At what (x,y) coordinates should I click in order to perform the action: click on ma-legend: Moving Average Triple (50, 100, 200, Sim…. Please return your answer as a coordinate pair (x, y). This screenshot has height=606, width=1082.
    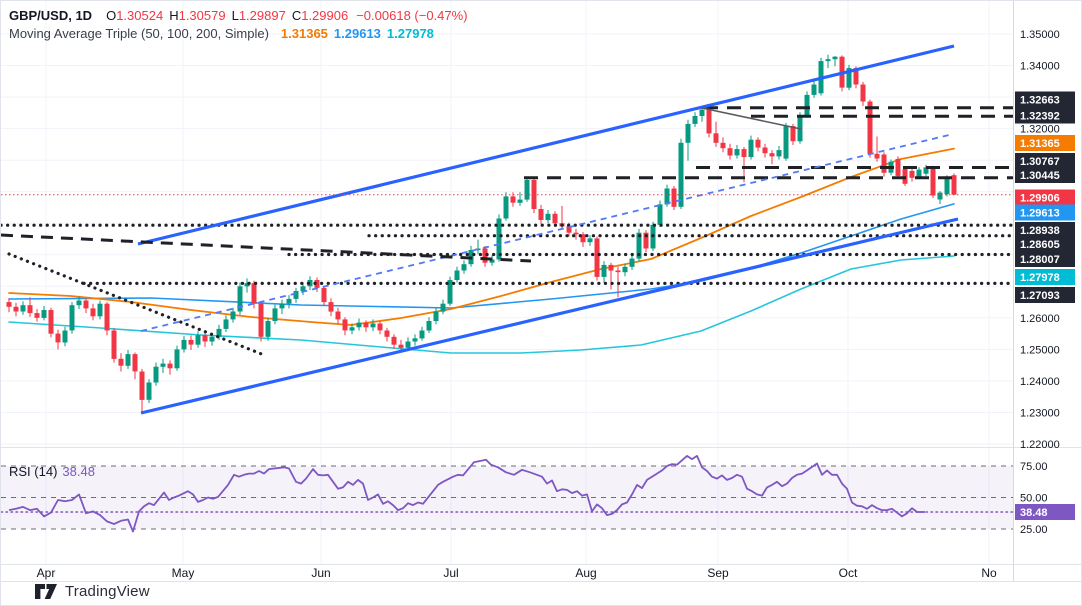
    Looking at the image, I should click on (221, 33).